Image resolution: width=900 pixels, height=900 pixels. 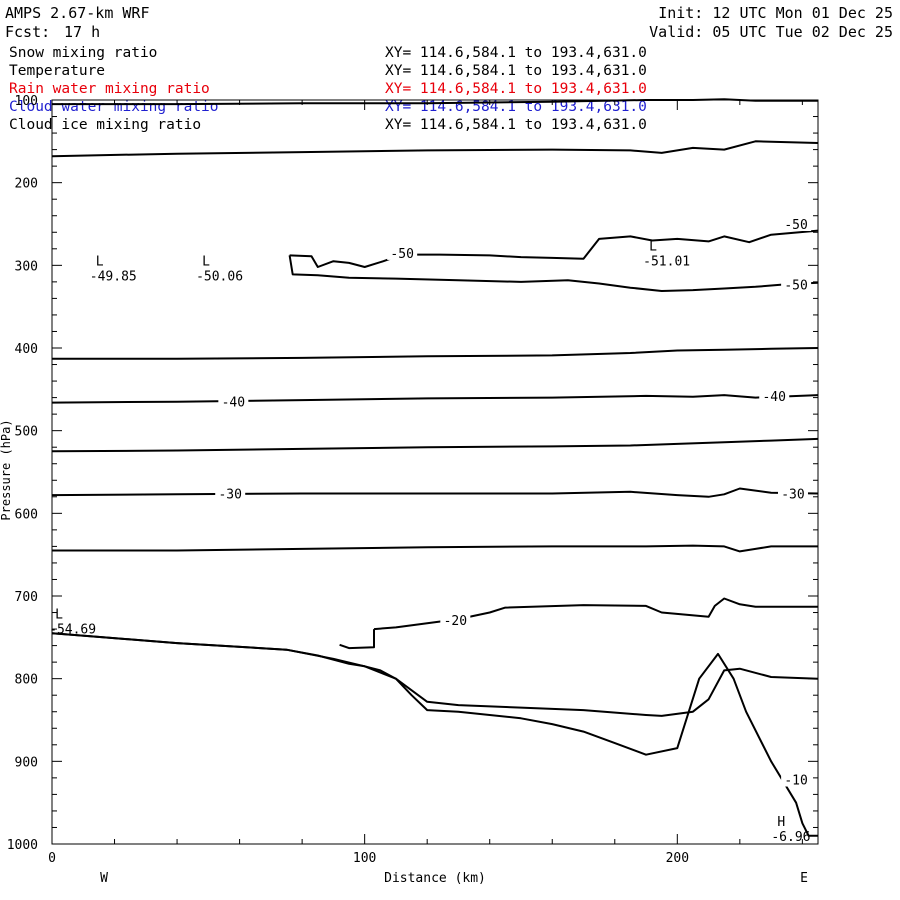 What do you see at coordinates (455, 621) in the screenshot?
I see `contour-label: -20` at bounding box center [455, 621].